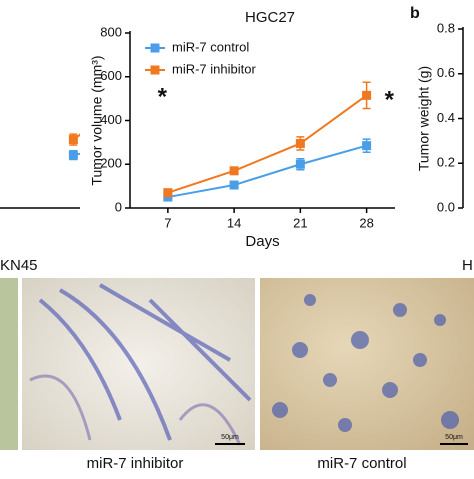  Describe the element at coordinates (446, 72) in the screenshot. I see `y-tick-label: 0.6` at that location.